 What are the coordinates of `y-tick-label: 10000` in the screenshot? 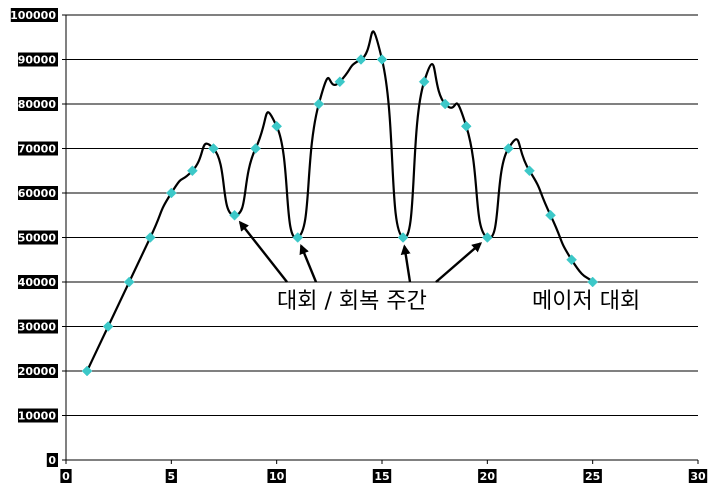 It's located at (37, 416).